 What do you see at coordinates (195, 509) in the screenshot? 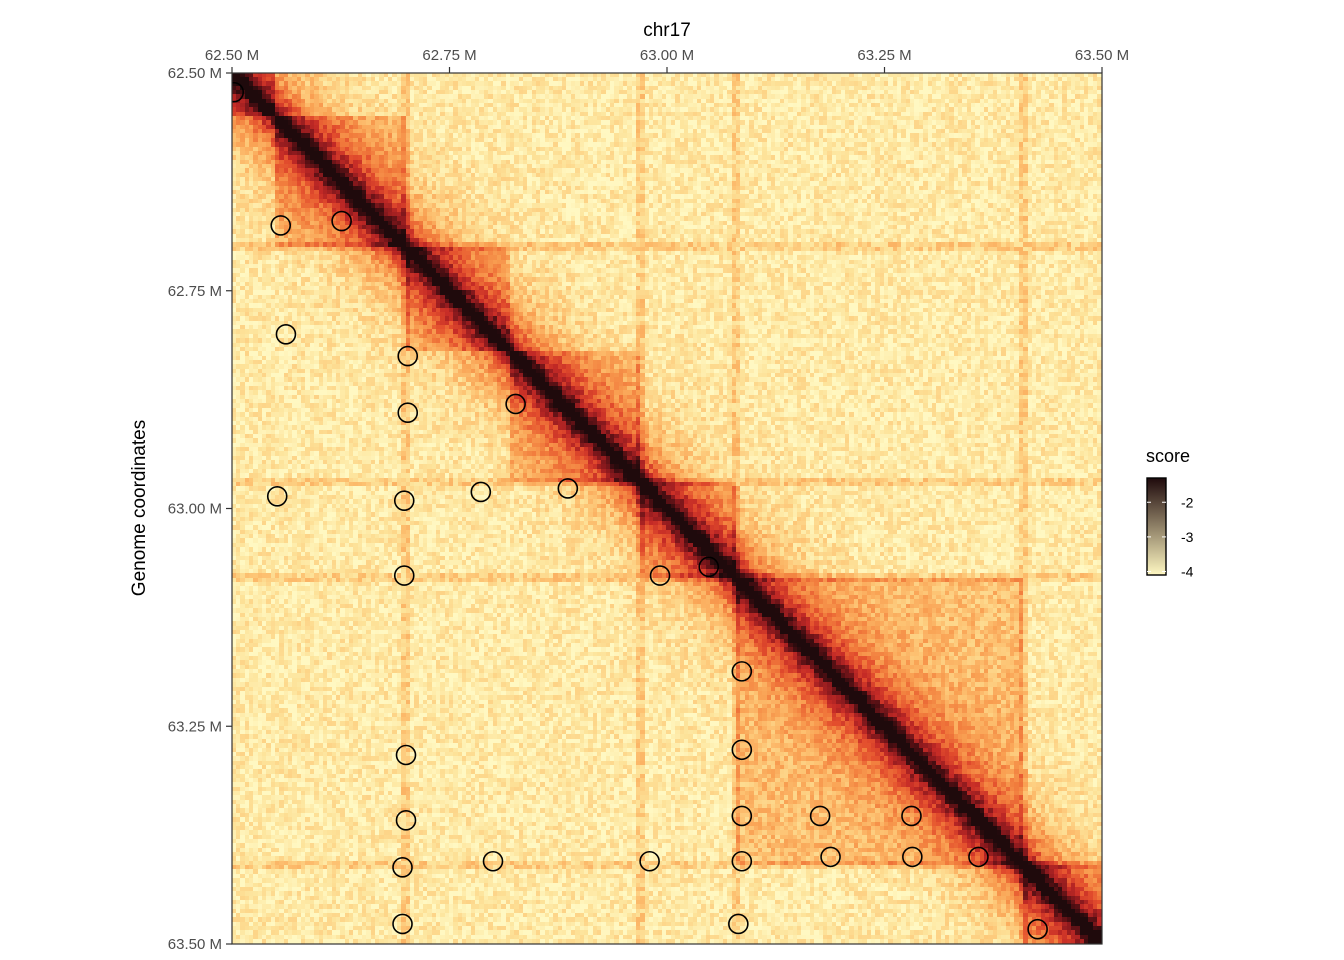
I see `y-tick-label: 63.00 M` at bounding box center [195, 509].